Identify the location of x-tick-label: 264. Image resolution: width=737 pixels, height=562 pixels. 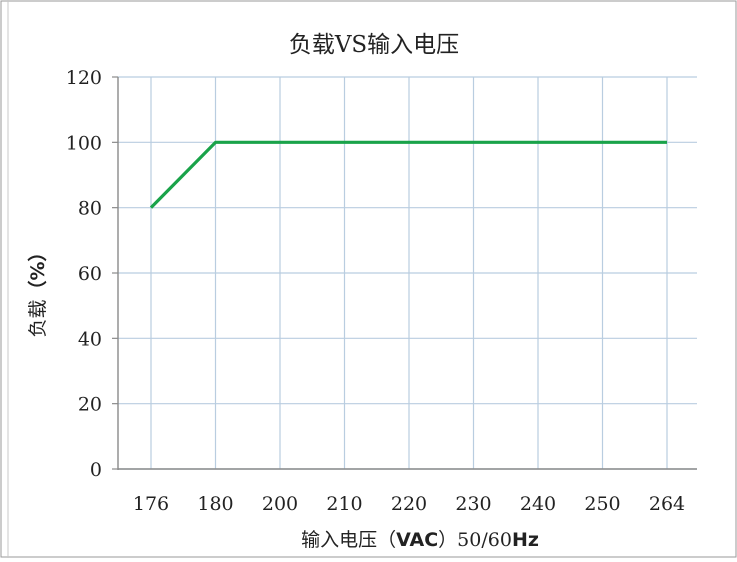
(667, 504).